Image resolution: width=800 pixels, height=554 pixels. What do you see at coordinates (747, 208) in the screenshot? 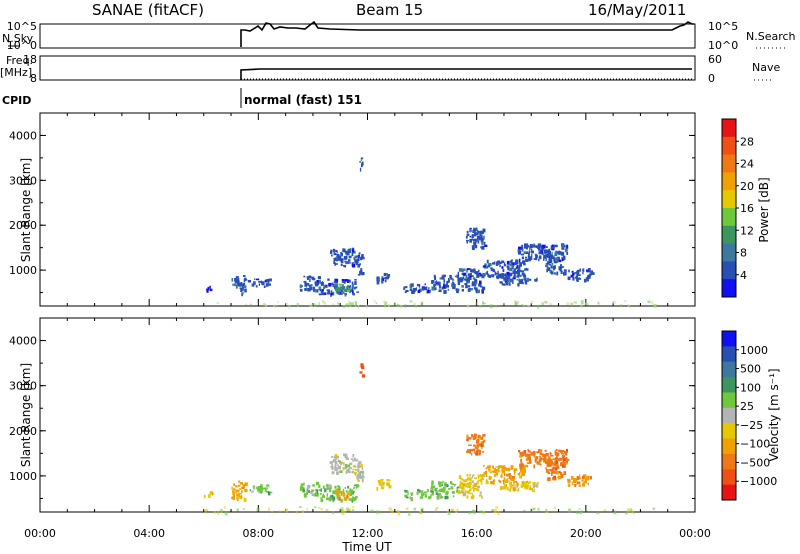
I see `colorbar-tick-label: 16` at bounding box center [747, 208].